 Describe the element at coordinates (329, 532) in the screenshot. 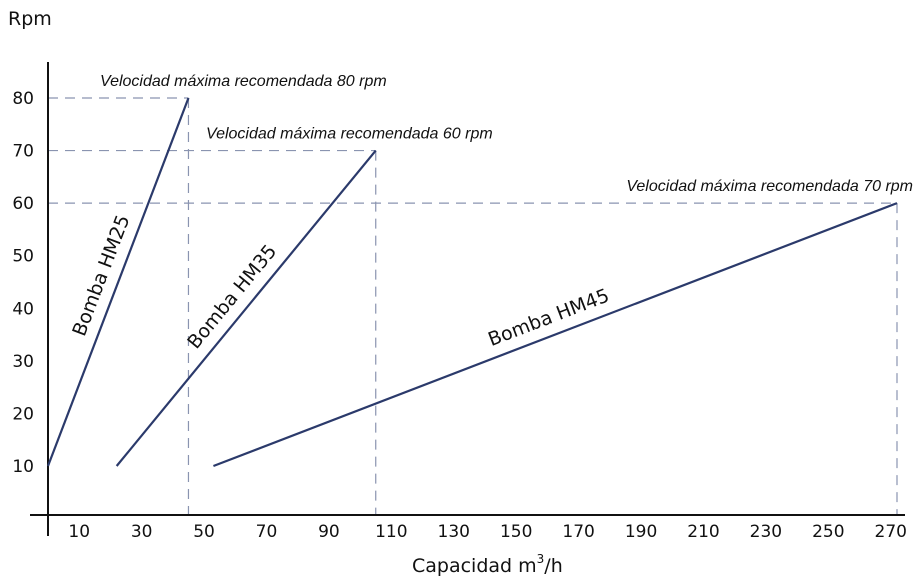

I see `x-tick-label: 90` at that location.